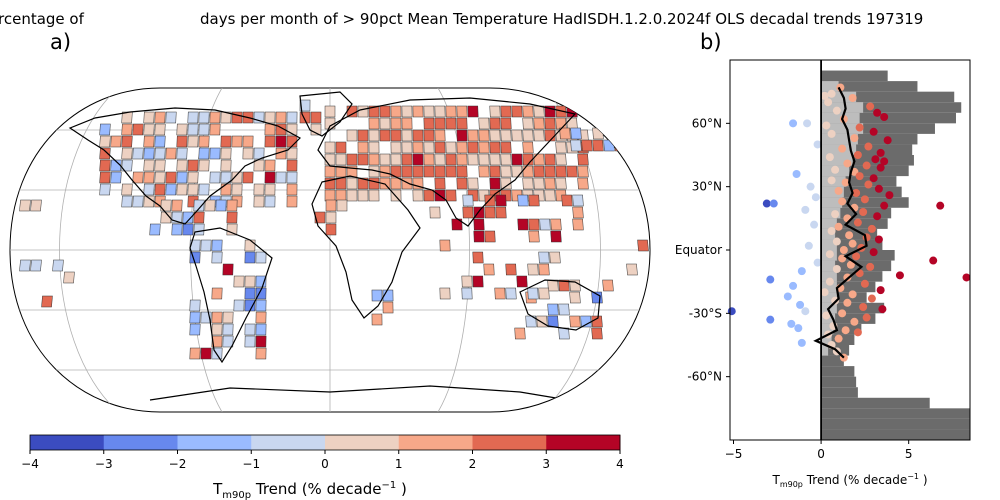 The width and height of the screenshot is (1000, 500). Describe the element at coordinates (473, 464) in the screenshot. I see `colorbar-tick-label: 2` at that location.